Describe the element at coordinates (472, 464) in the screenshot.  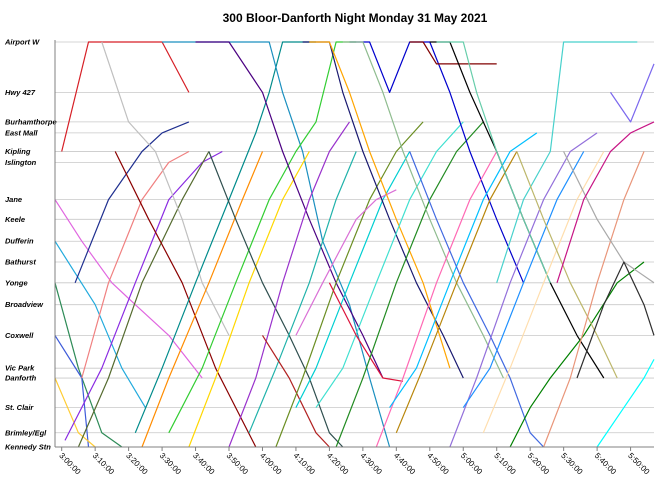
I see `x-tick-label: 5:00:00` at that location.